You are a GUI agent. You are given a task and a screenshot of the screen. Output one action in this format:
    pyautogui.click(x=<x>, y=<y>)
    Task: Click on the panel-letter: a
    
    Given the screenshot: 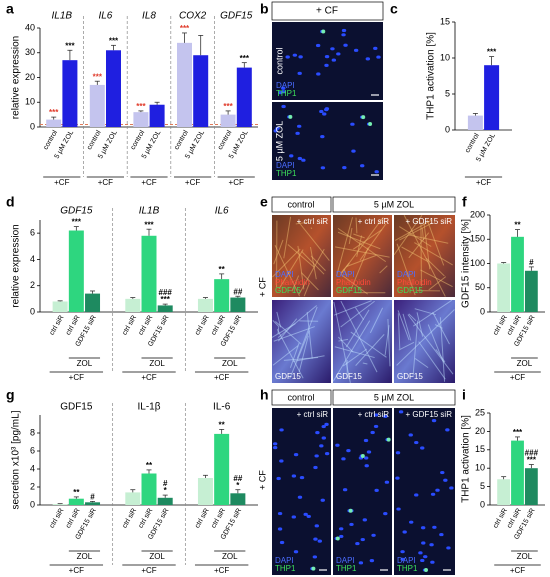 What is the action you would take?
    pyautogui.click(x=10, y=9)
    